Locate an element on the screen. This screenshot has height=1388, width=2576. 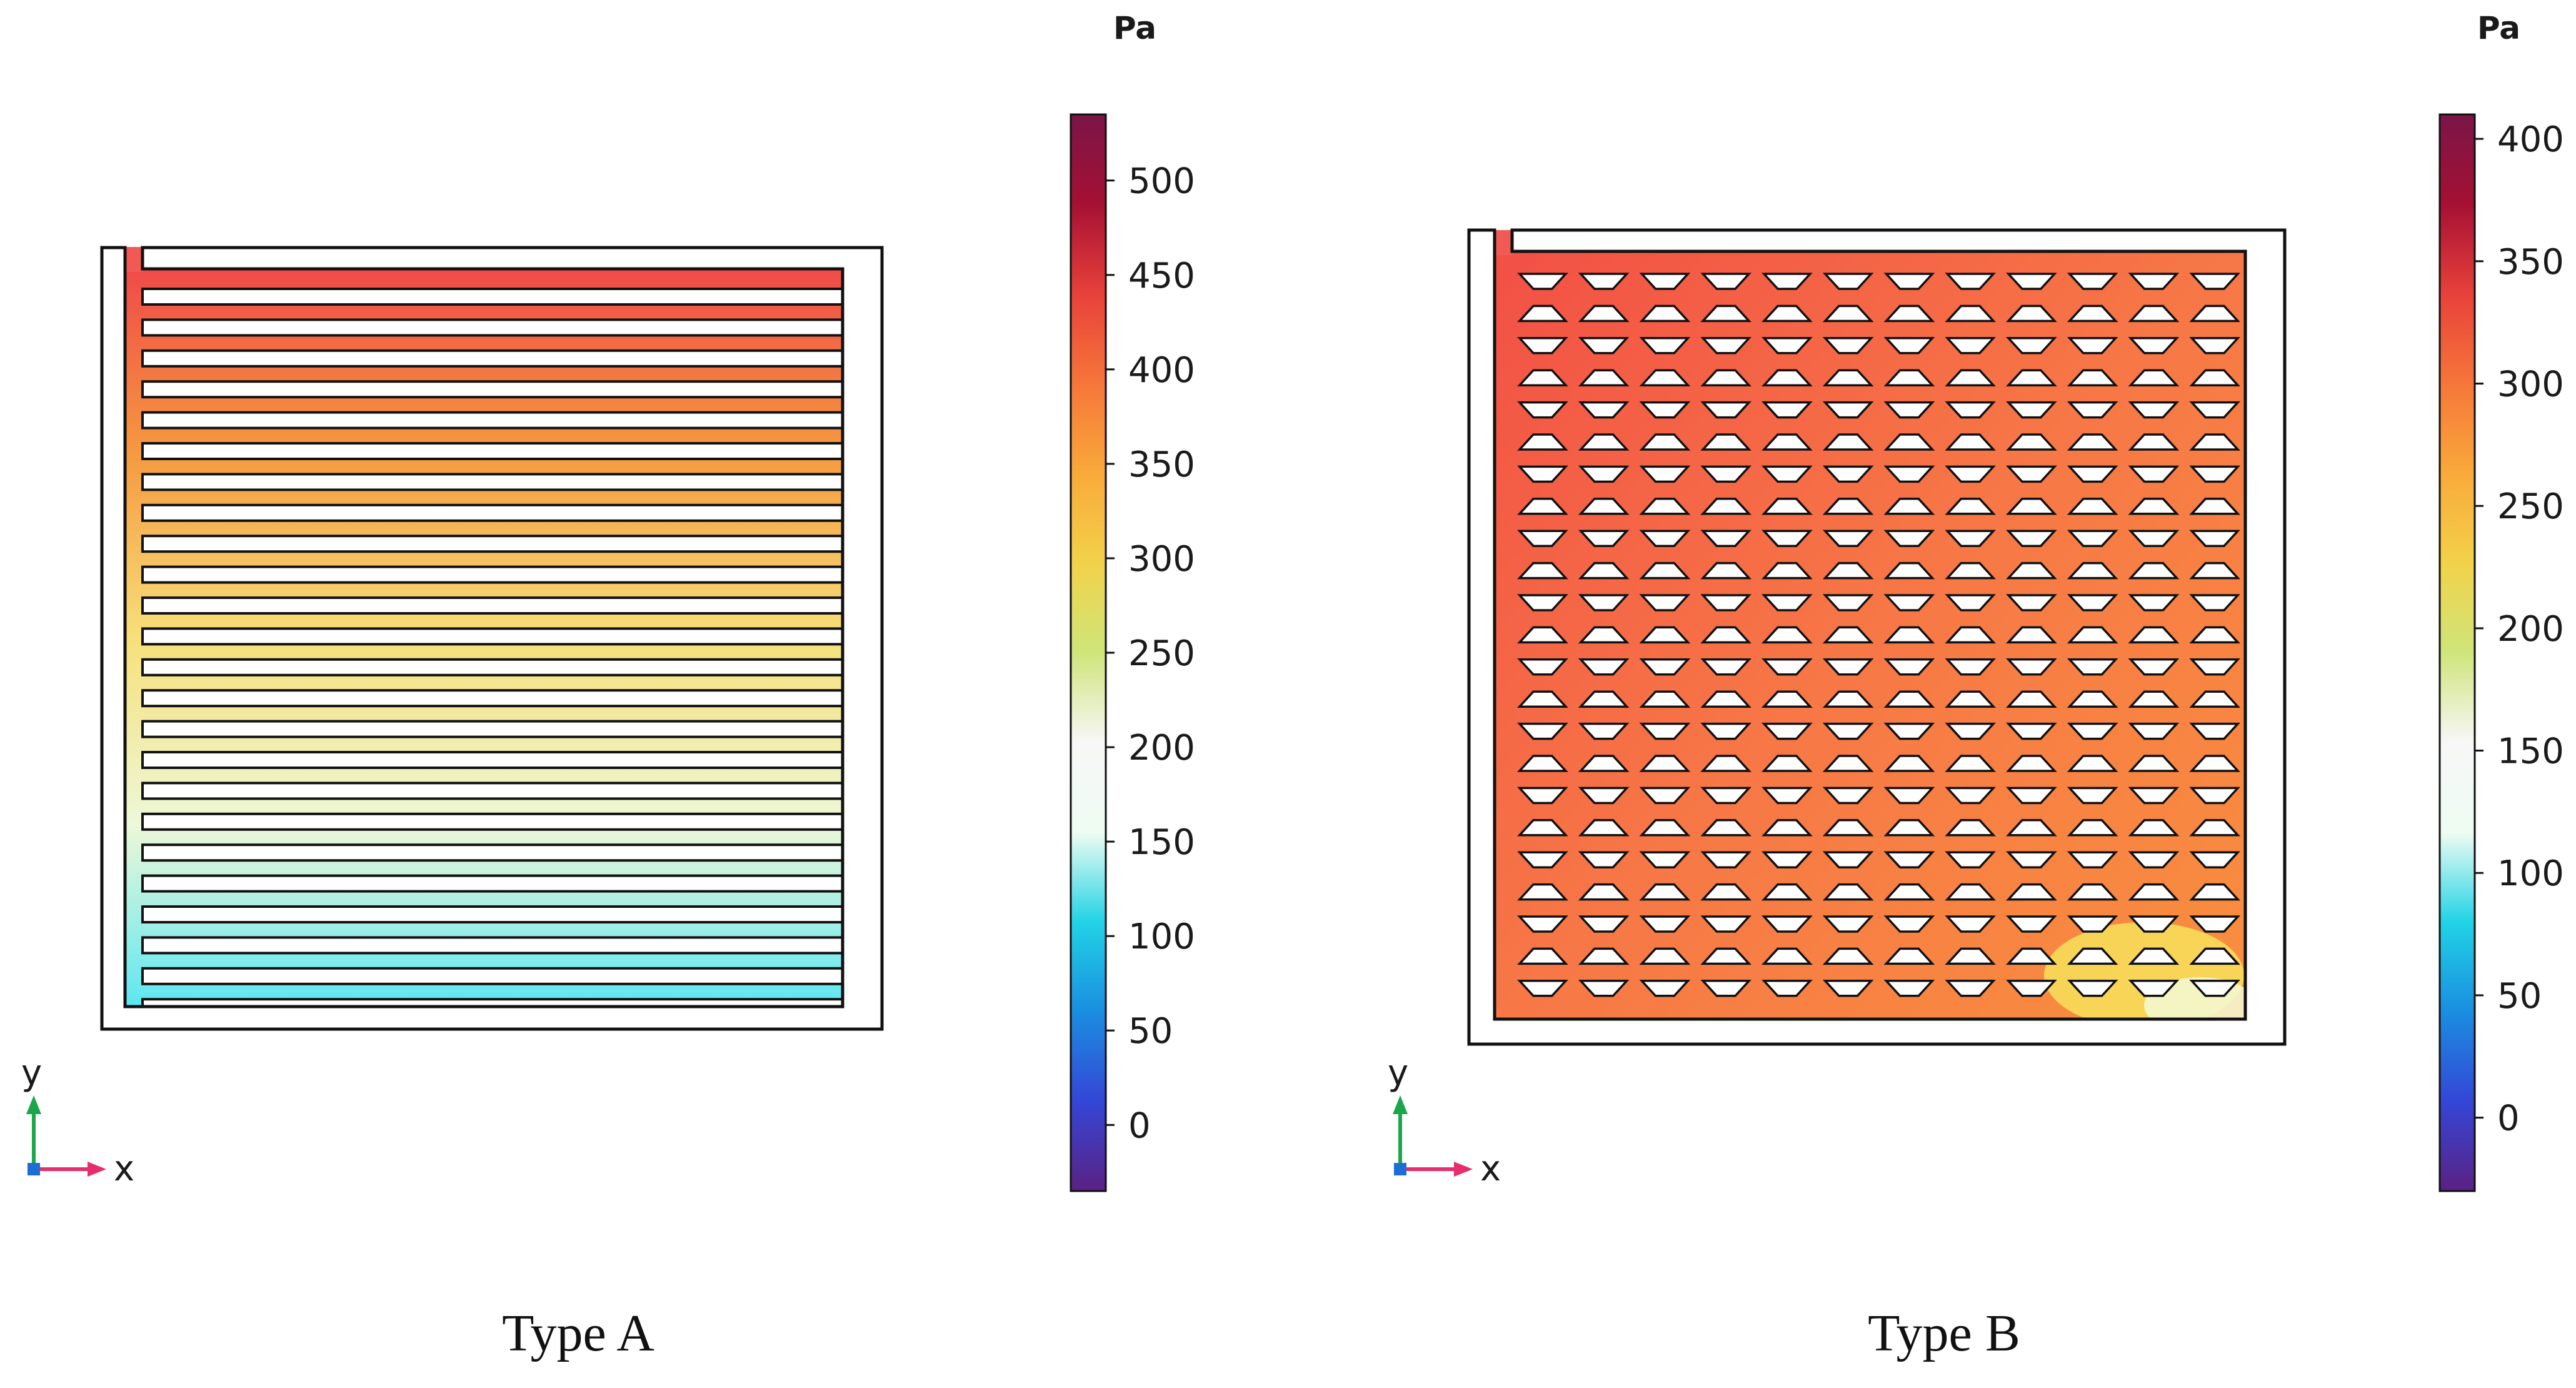
colorbar-tick-label: 100 is located at coordinates (2530, 874).